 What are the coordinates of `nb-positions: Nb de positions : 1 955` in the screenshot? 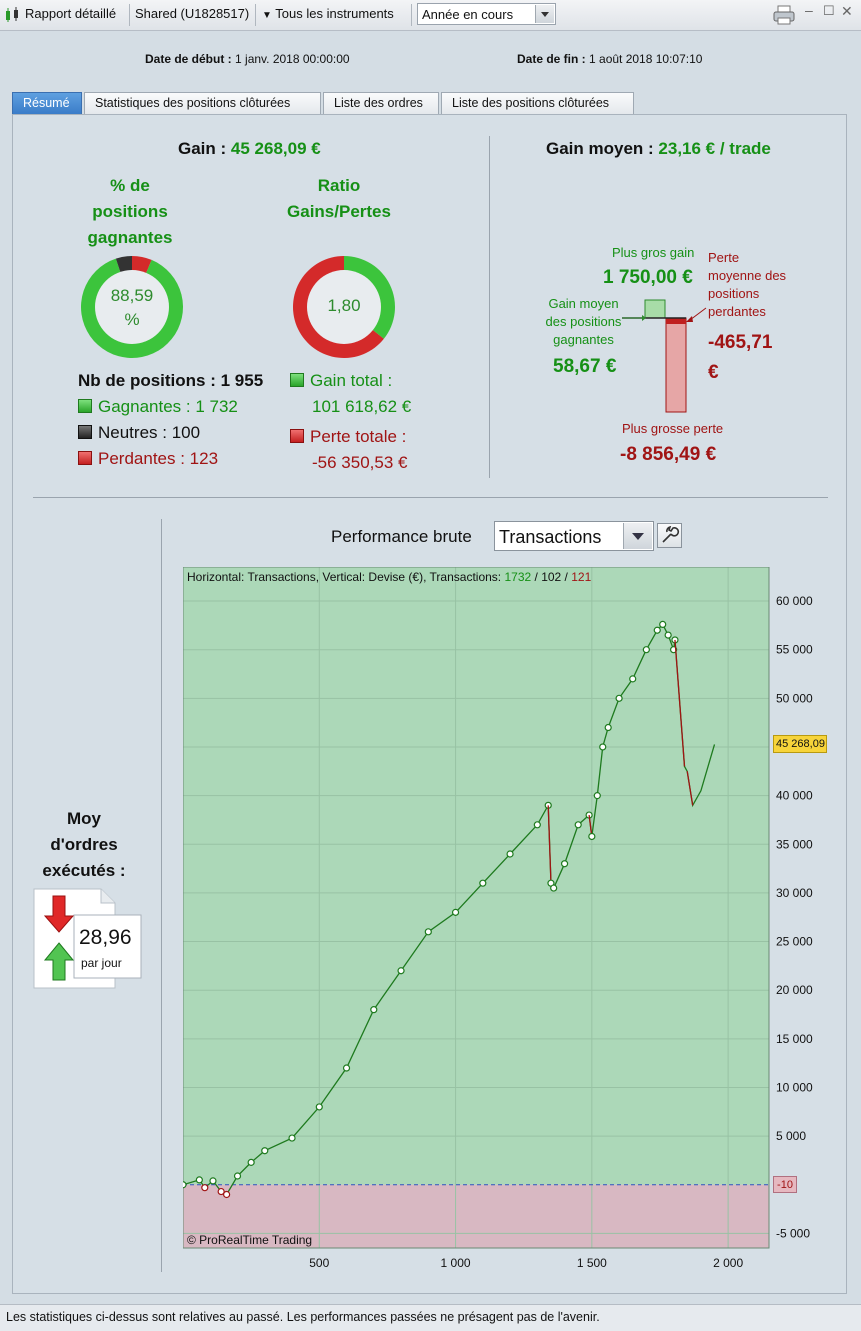 It's located at (171, 380).